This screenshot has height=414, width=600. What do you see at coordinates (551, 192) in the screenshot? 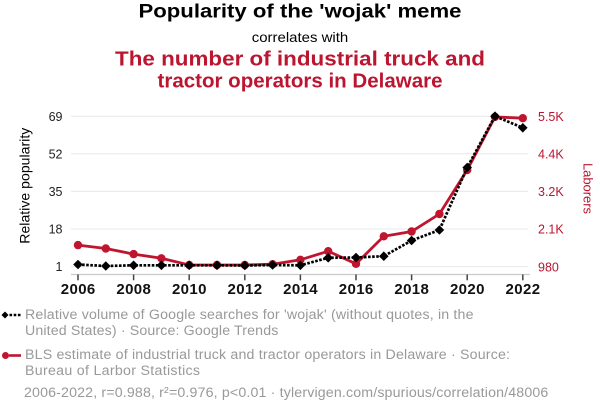
I see `svg-text: 3.2K` at bounding box center [551, 192].